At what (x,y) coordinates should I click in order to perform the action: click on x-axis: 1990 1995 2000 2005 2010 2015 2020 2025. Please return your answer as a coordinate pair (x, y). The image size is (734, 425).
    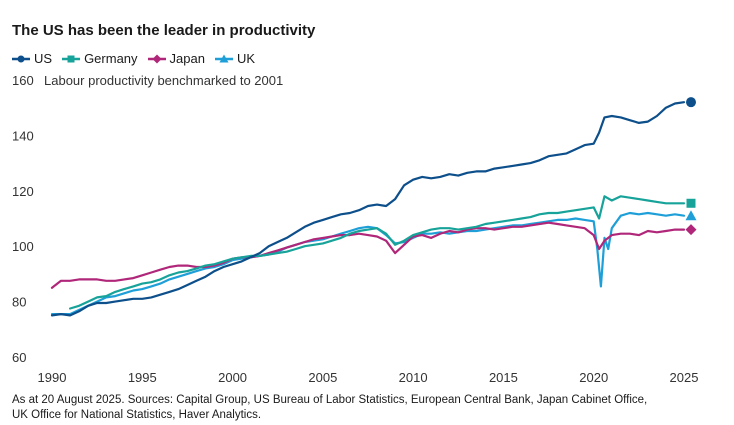
    Looking at the image, I should click on (368, 377).